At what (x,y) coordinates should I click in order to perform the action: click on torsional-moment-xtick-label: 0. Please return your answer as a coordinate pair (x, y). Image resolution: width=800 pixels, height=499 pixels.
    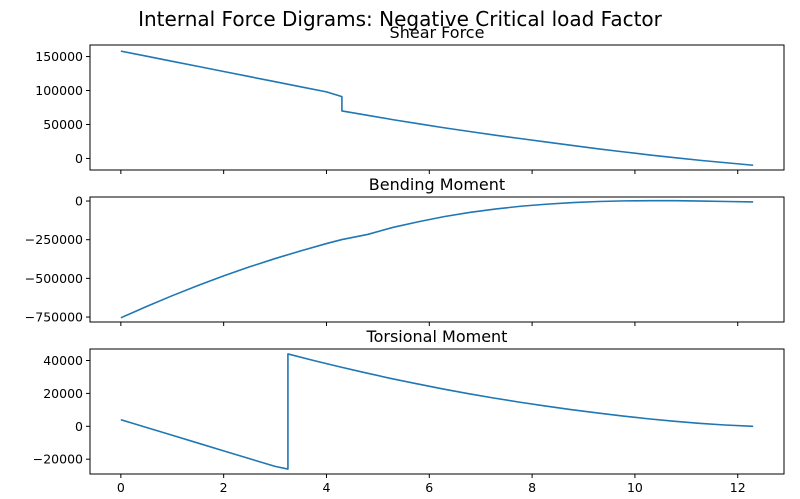
    Looking at the image, I should click on (121, 487).